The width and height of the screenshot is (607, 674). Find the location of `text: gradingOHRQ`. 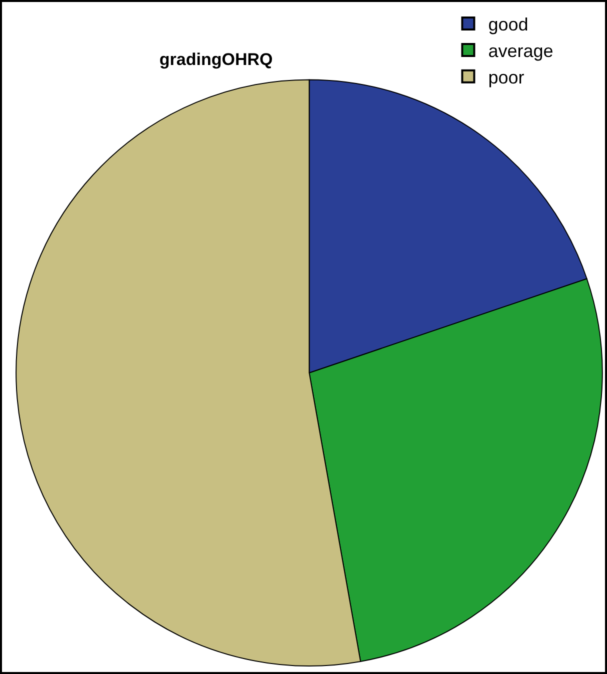

text: gradingOHRQ is located at coordinates (216, 59).